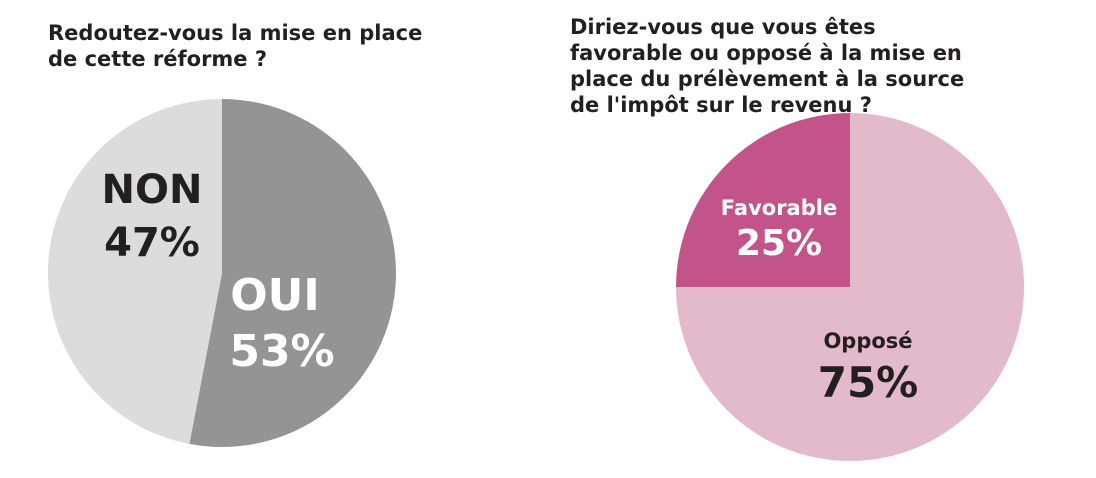 The image size is (1096, 478). Describe the element at coordinates (135, 271) in the screenshot. I see `pie-1-slice-non` at that location.